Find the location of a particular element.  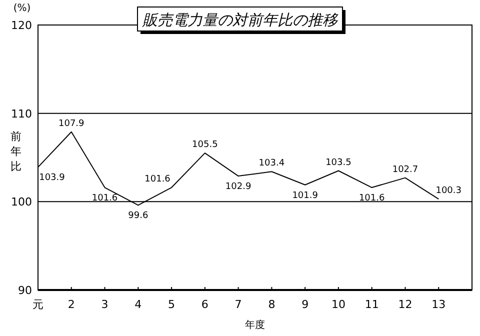

x-tick-label: 12 is located at coordinates (405, 304).